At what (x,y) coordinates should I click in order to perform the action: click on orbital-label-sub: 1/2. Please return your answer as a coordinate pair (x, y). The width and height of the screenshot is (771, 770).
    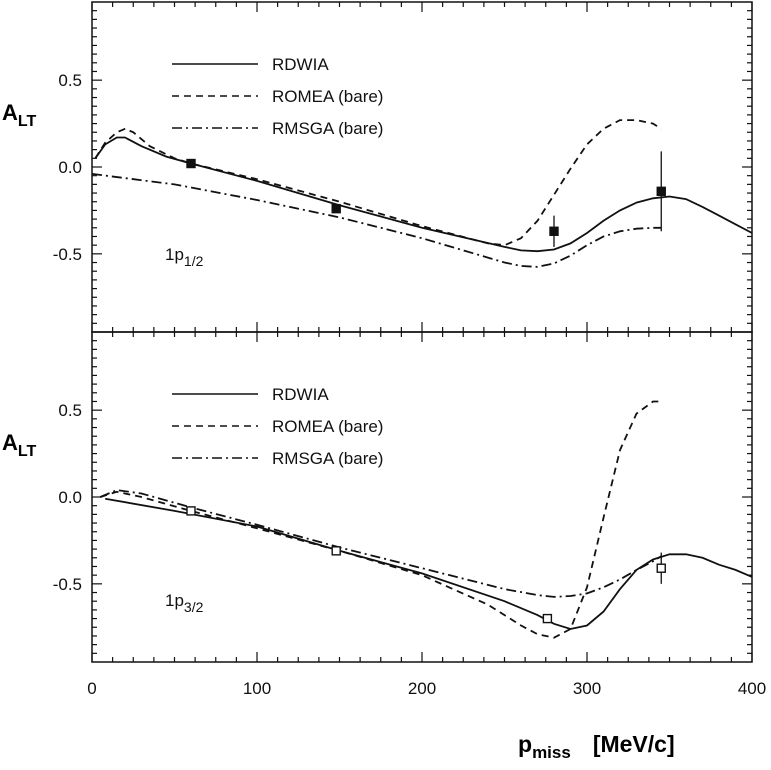
    Looking at the image, I should click on (194, 261).